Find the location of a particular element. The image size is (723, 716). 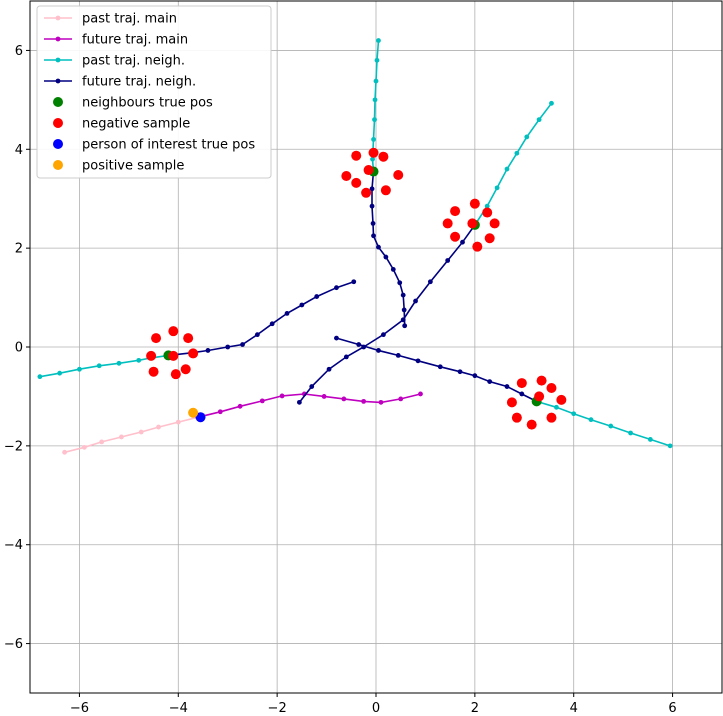

legend-item: future traj. neigh. is located at coordinates (120, 82).